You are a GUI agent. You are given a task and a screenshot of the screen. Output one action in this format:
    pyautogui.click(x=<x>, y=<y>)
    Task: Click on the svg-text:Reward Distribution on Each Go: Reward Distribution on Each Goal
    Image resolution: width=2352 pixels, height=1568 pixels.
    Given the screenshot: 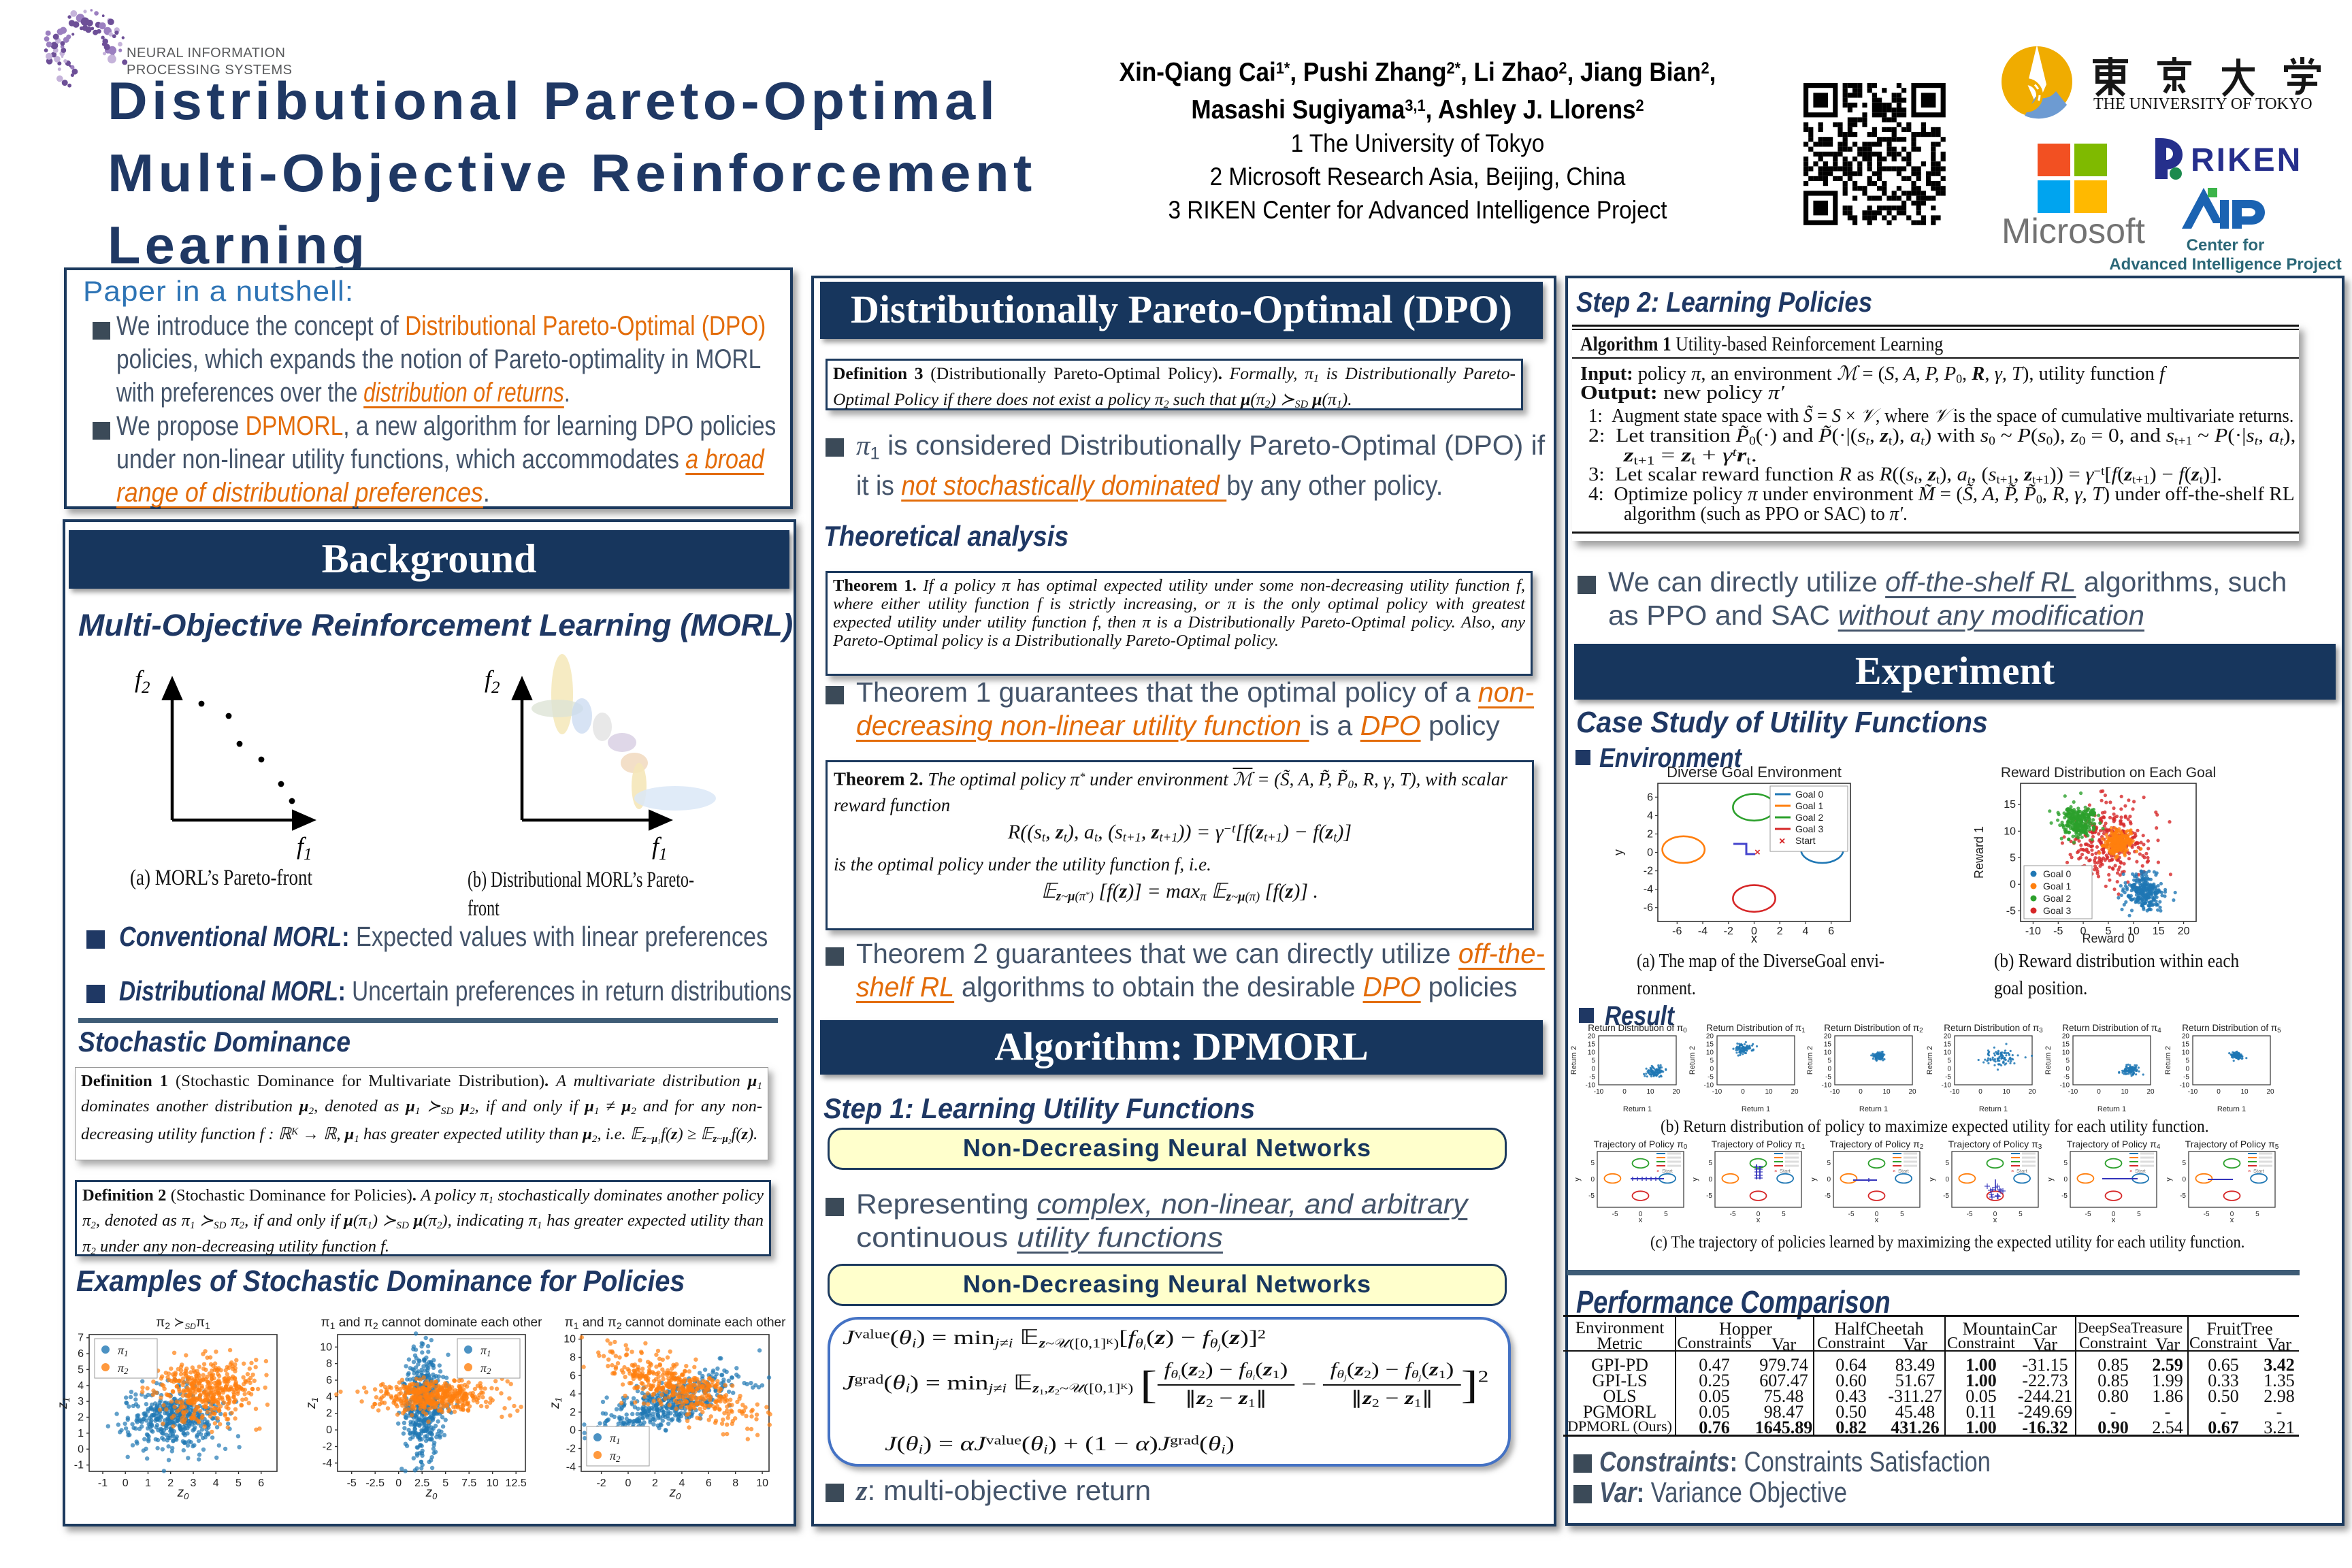 What is the action you would take?
    pyautogui.click(x=2108, y=773)
    